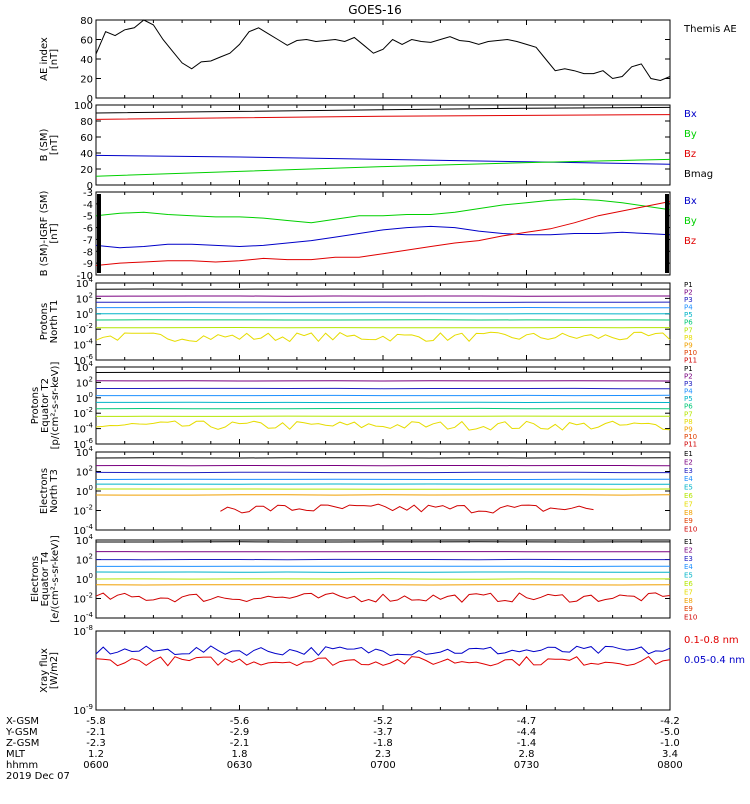  I want to click on time-axis-x-gsm-value: -5.6, so click(240, 721).